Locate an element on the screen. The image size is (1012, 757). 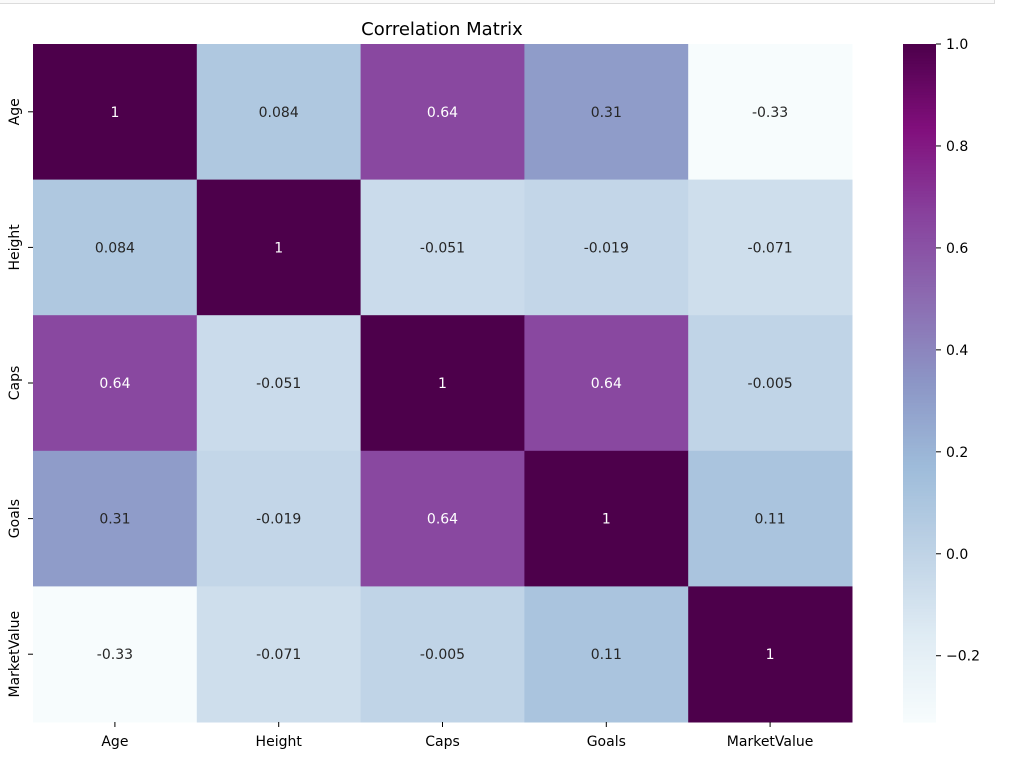
heatmap-cell-Height-Goals is located at coordinates (606, 247).